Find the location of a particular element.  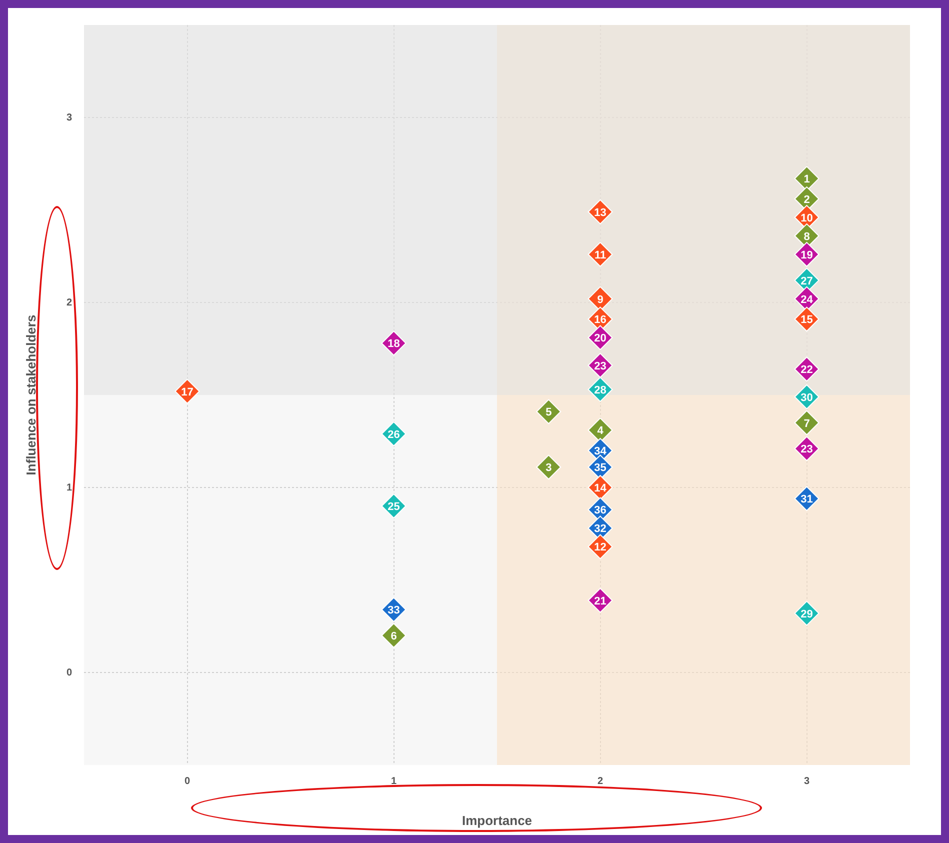

annotation: 34 is located at coordinates (601, 452).